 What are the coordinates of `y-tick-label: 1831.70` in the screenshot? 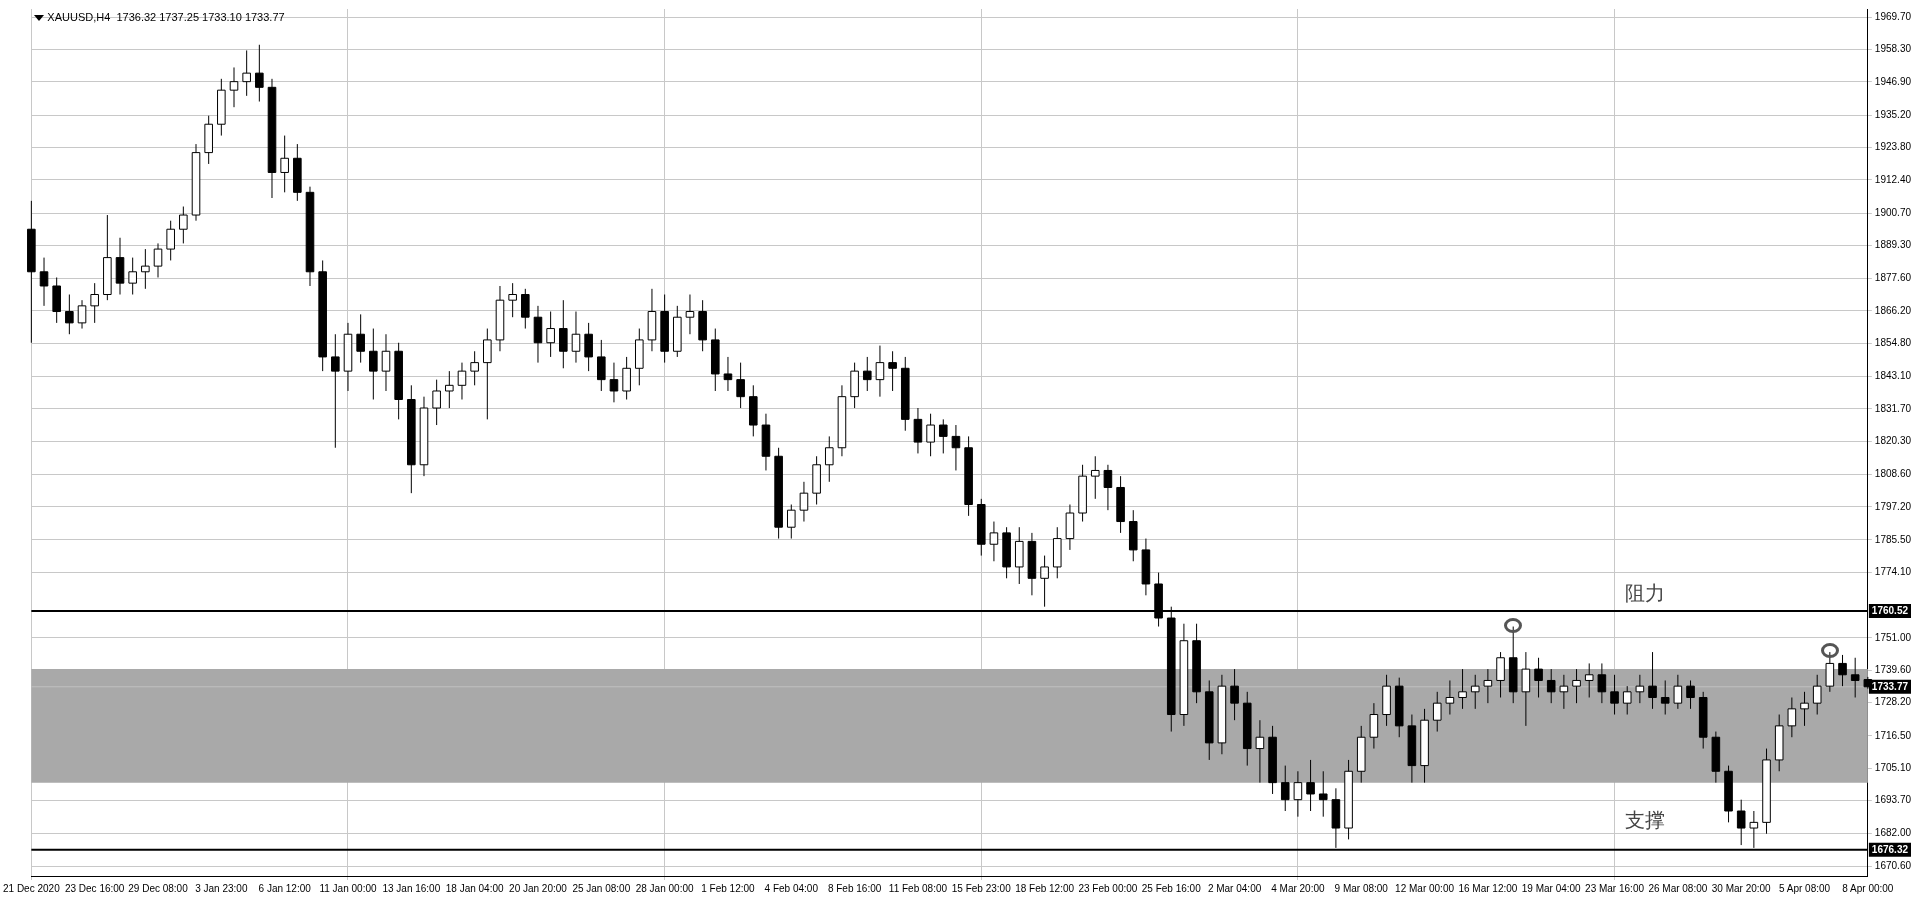 It's located at (1893, 408).